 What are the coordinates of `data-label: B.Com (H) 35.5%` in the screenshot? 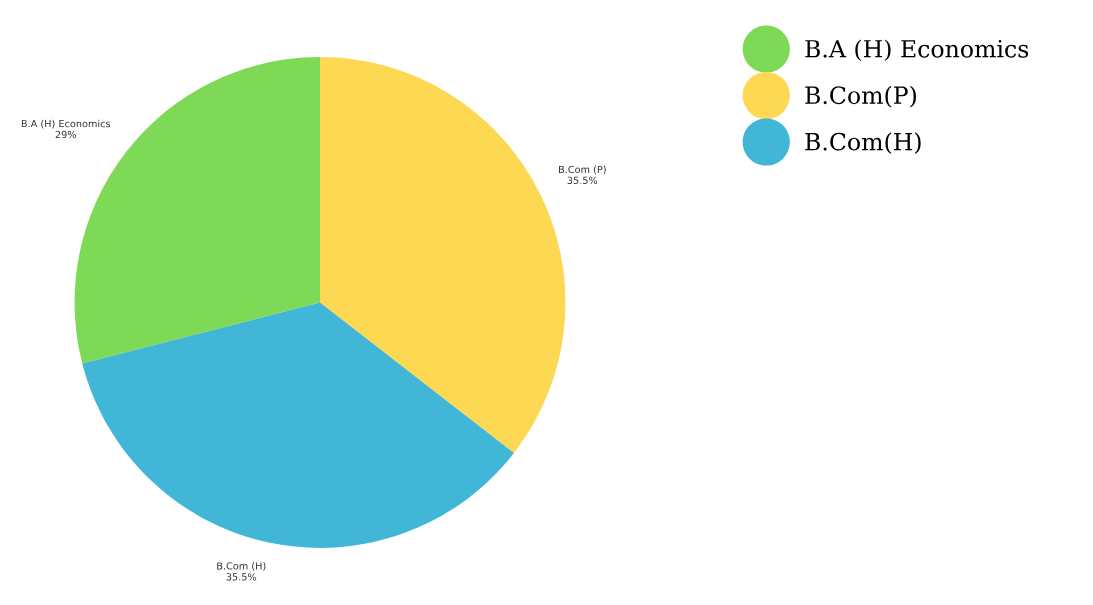 It's located at (241, 571).